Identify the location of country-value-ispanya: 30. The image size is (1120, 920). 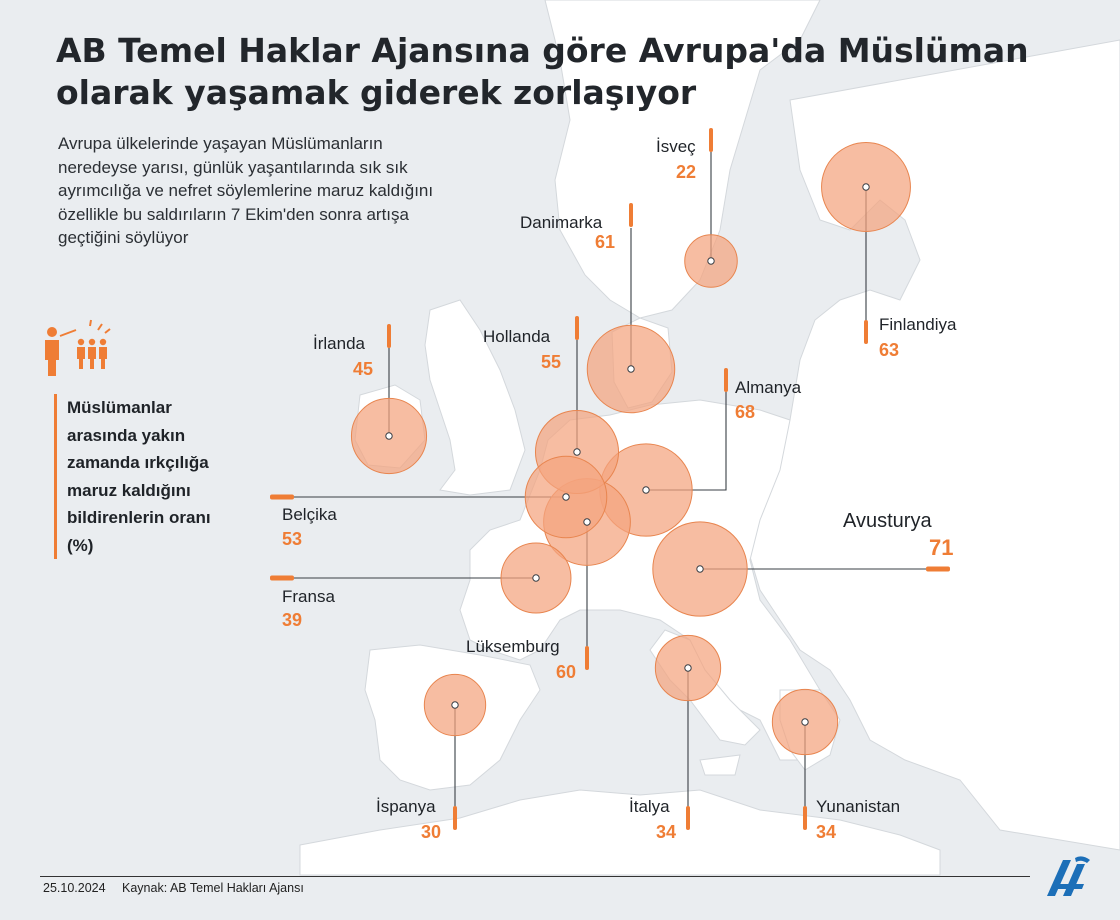
(431, 832).